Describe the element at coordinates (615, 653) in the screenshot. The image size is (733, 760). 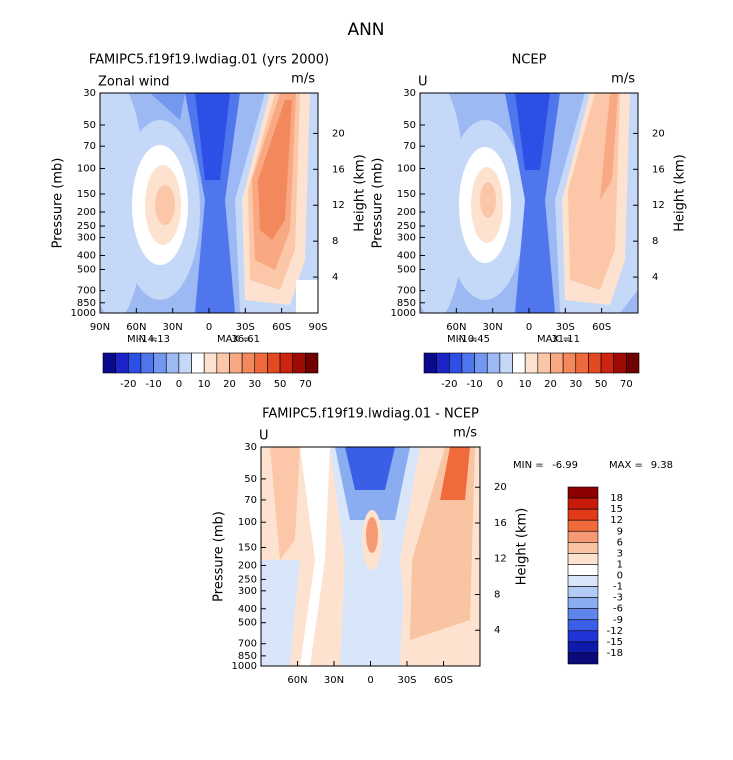
I see `colorbar-label: -18` at that location.